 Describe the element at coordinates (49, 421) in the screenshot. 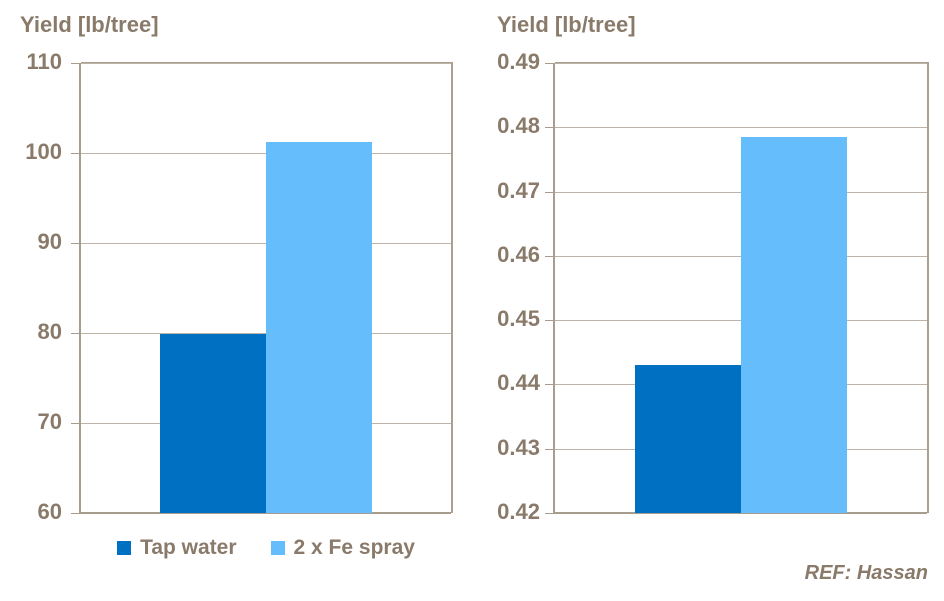

I see `y-tick-label: 70` at that location.